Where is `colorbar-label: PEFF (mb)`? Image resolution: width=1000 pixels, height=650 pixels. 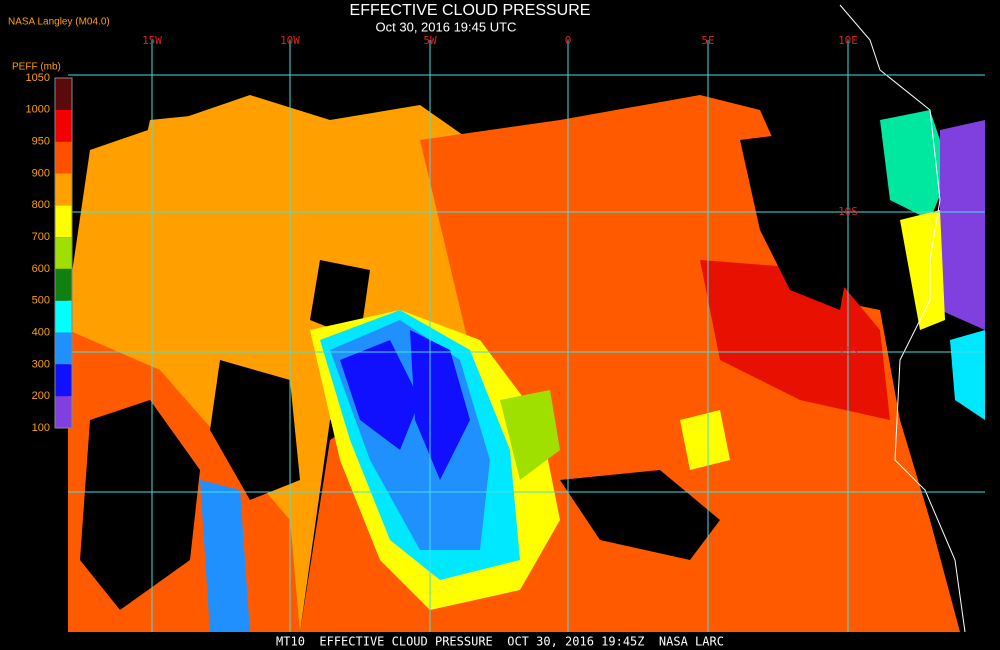 colorbar-label: PEFF (mb) is located at coordinates (36, 67).